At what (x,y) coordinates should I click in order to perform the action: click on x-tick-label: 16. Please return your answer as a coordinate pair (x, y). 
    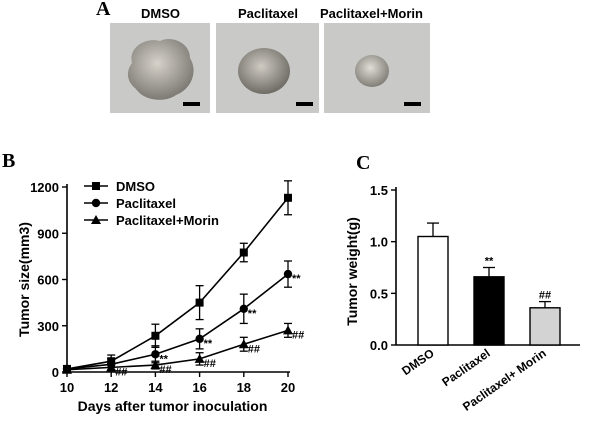
    Looking at the image, I should click on (199, 387).